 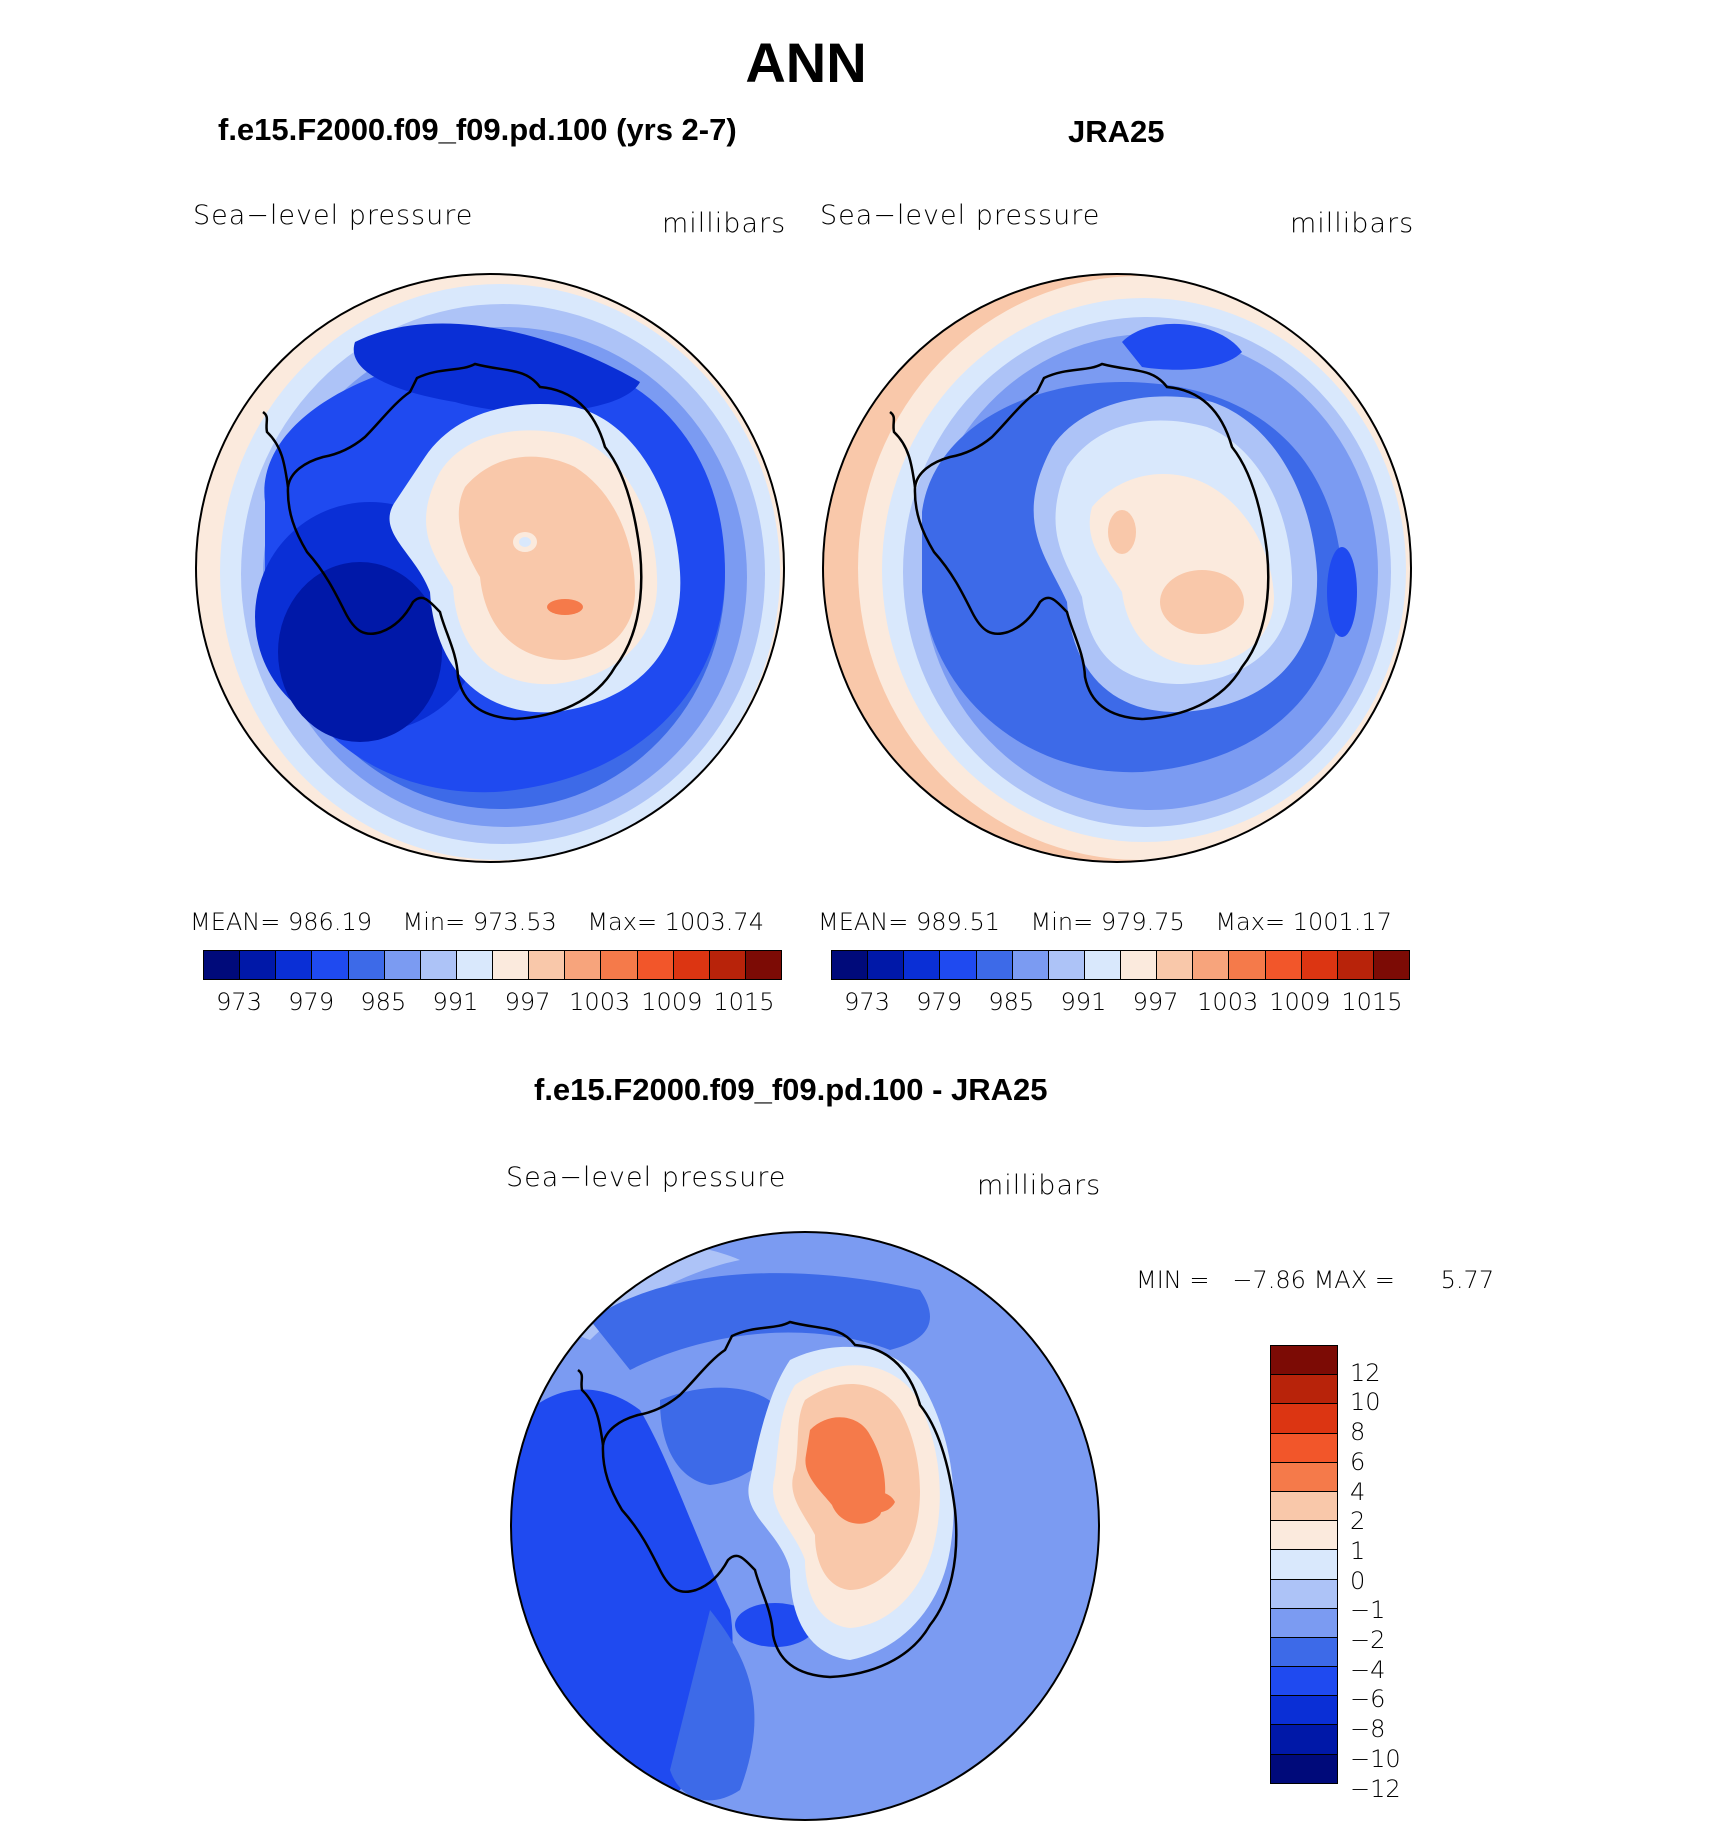 I want to click on model-colorbar-tick-label: 991, so click(x=455, y=1002).